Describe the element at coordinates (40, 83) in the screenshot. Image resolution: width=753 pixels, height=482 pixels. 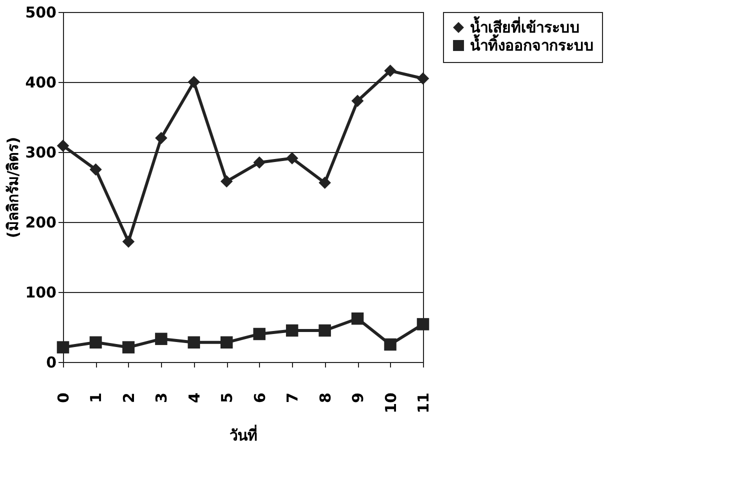
I see `y-tick-label: 400` at that location.